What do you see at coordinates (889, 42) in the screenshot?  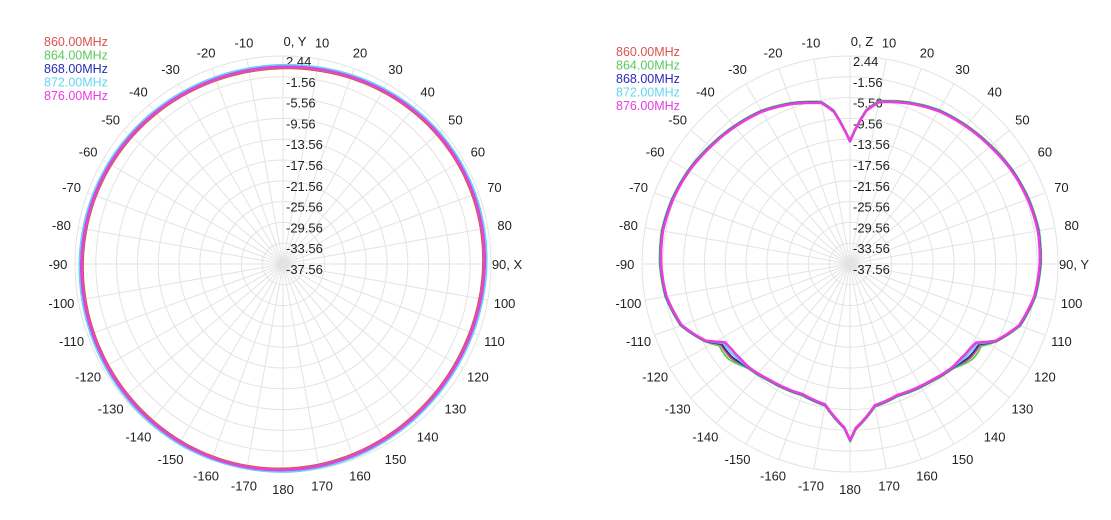 I see `angle-tick-label: 10` at bounding box center [889, 42].